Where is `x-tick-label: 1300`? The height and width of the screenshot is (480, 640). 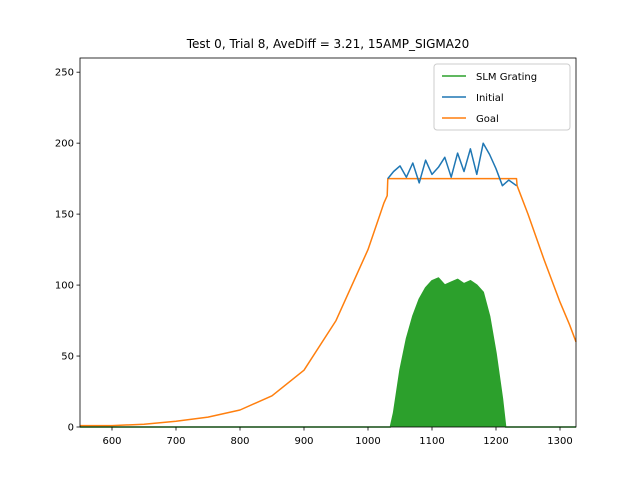 x-tick-label: 1300 is located at coordinates (559, 441).